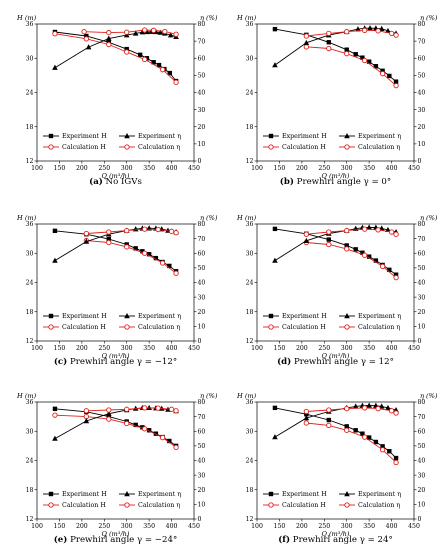 This screenshot has width=445, height=554. I want to click on panel-caption: (a) No IGVs, so click(115, 181).